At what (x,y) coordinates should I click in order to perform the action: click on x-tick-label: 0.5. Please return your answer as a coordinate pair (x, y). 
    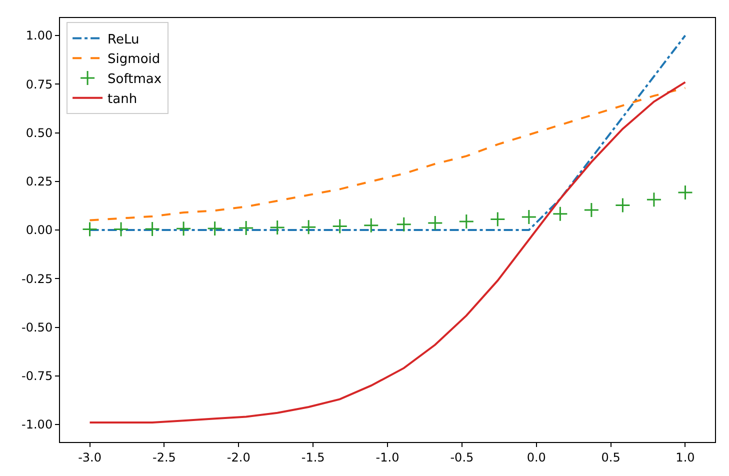
    Looking at the image, I should click on (610, 457).